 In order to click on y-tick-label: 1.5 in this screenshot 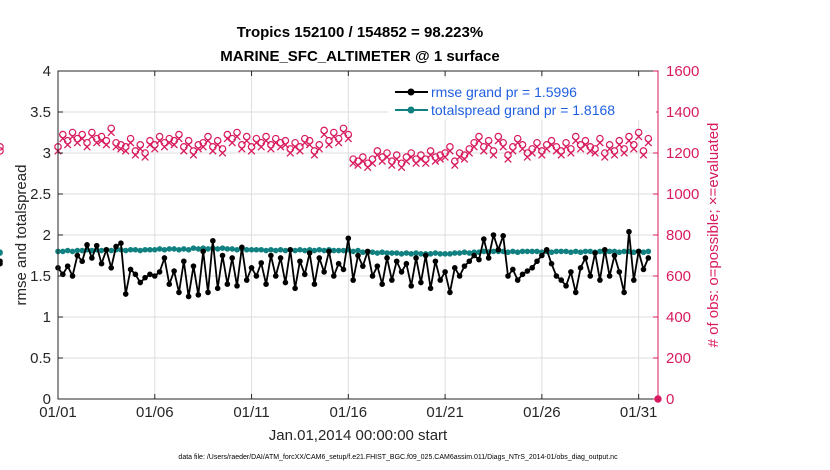, I will do `click(40, 276)`.